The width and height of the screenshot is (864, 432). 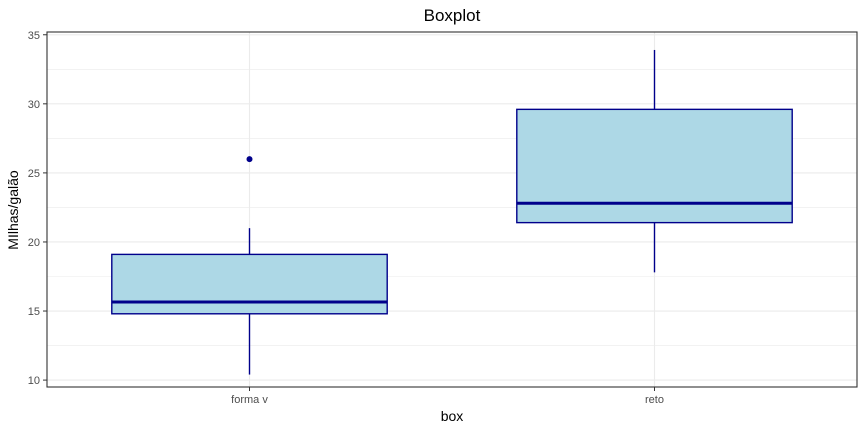 What do you see at coordinates (34, 381) in the screenshot?
I see `y-tick-label: 10` at bounding box center [34, 381].